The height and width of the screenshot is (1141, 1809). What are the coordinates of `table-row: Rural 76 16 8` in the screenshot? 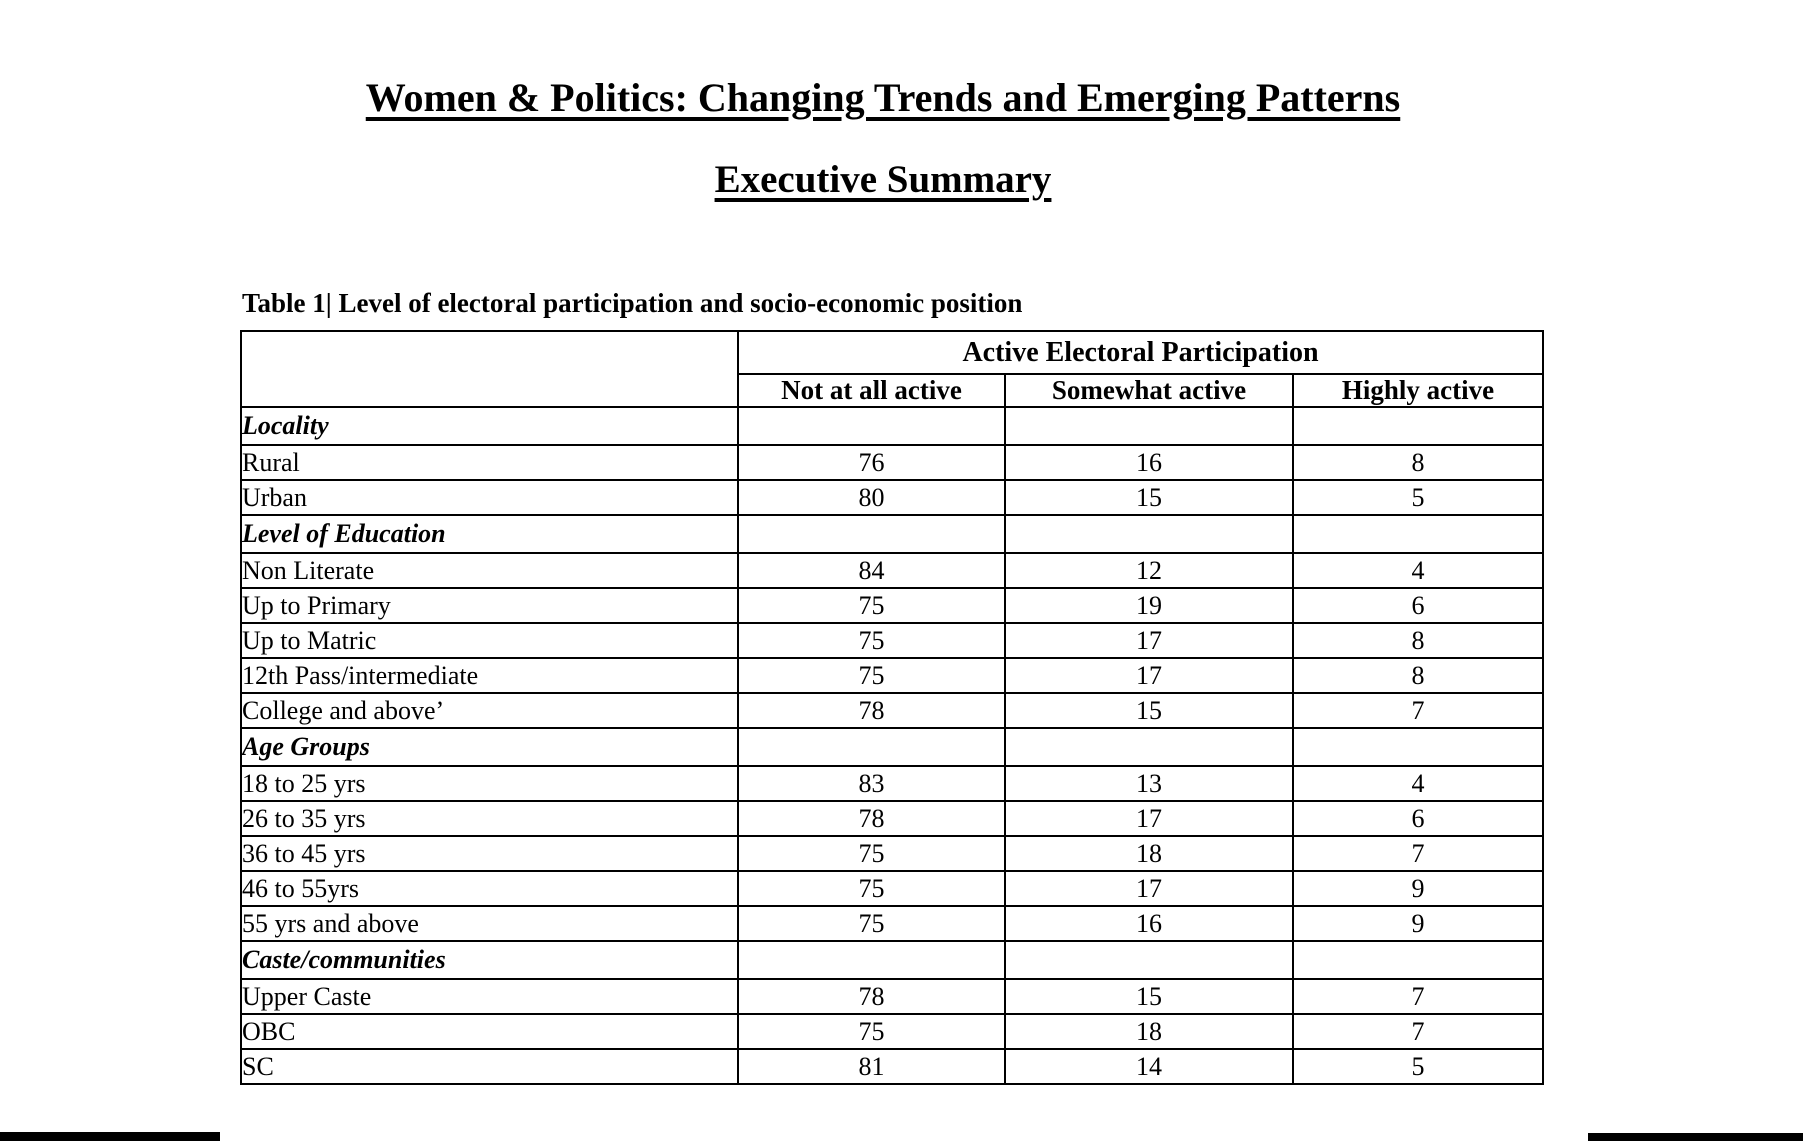 It's located at (892, 462).